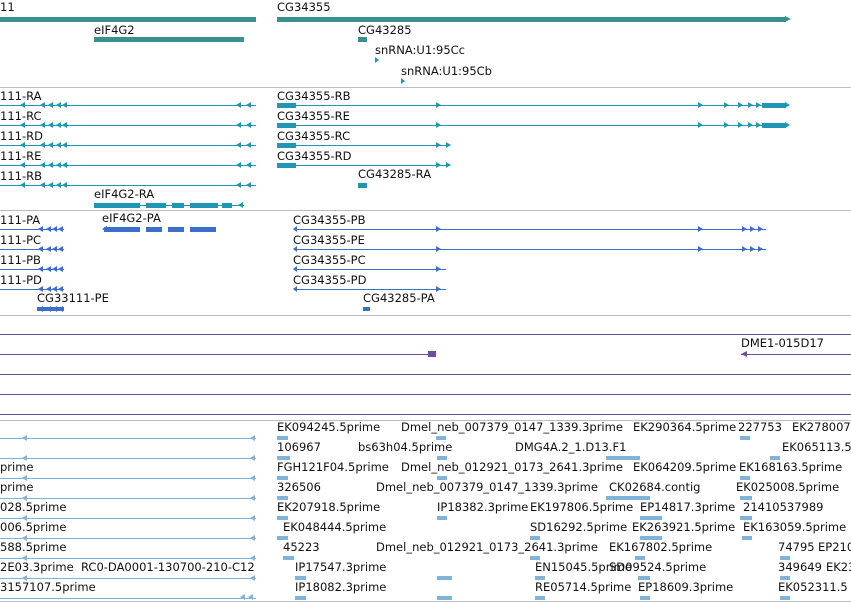 The width and height of the screenshot is (851, 603). Describe the element at coordinates (395, 174) in the screenshot. I see `transcript-label: CG43285-RA` at that location.